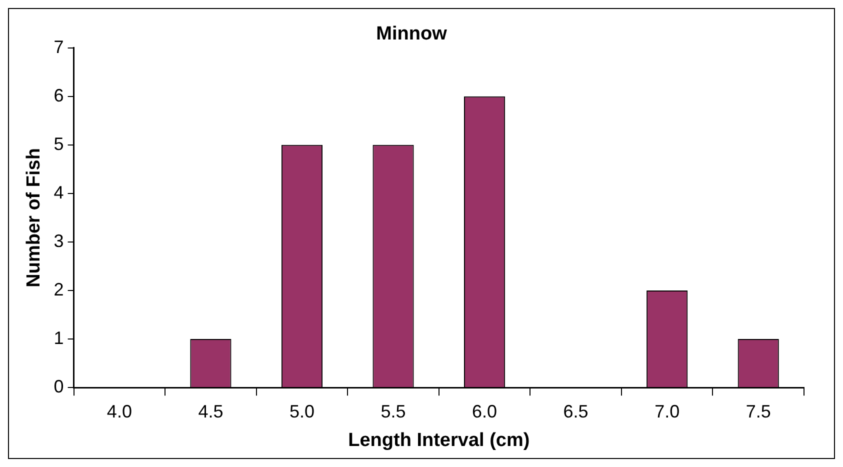 The height and width of the screenshot is (467, 843). I want to click on x-tick-label: 7.5, so click(758, 411).